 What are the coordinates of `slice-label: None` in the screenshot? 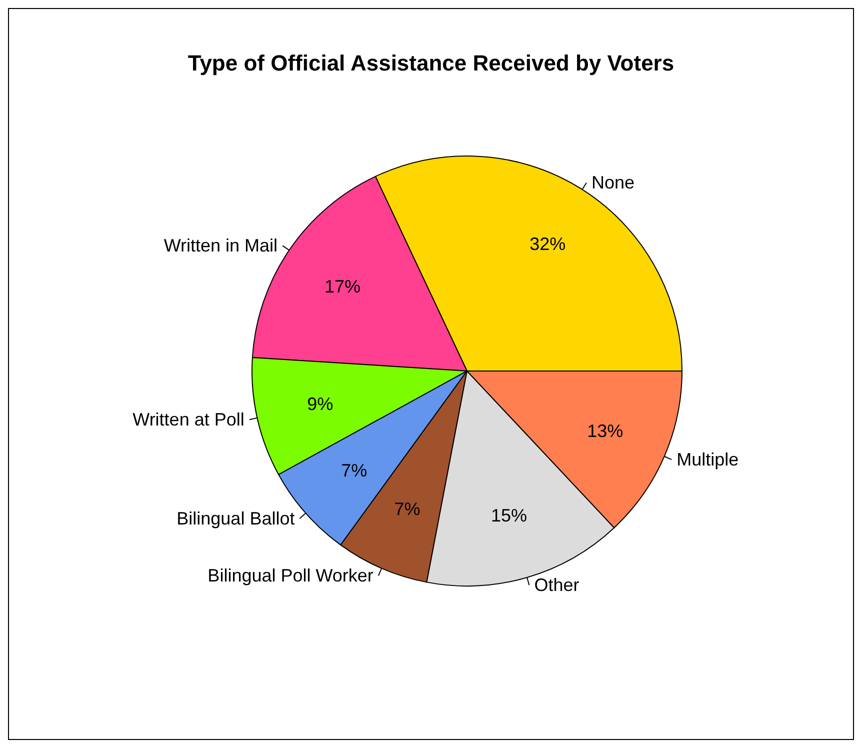 It's located at (613, 182).